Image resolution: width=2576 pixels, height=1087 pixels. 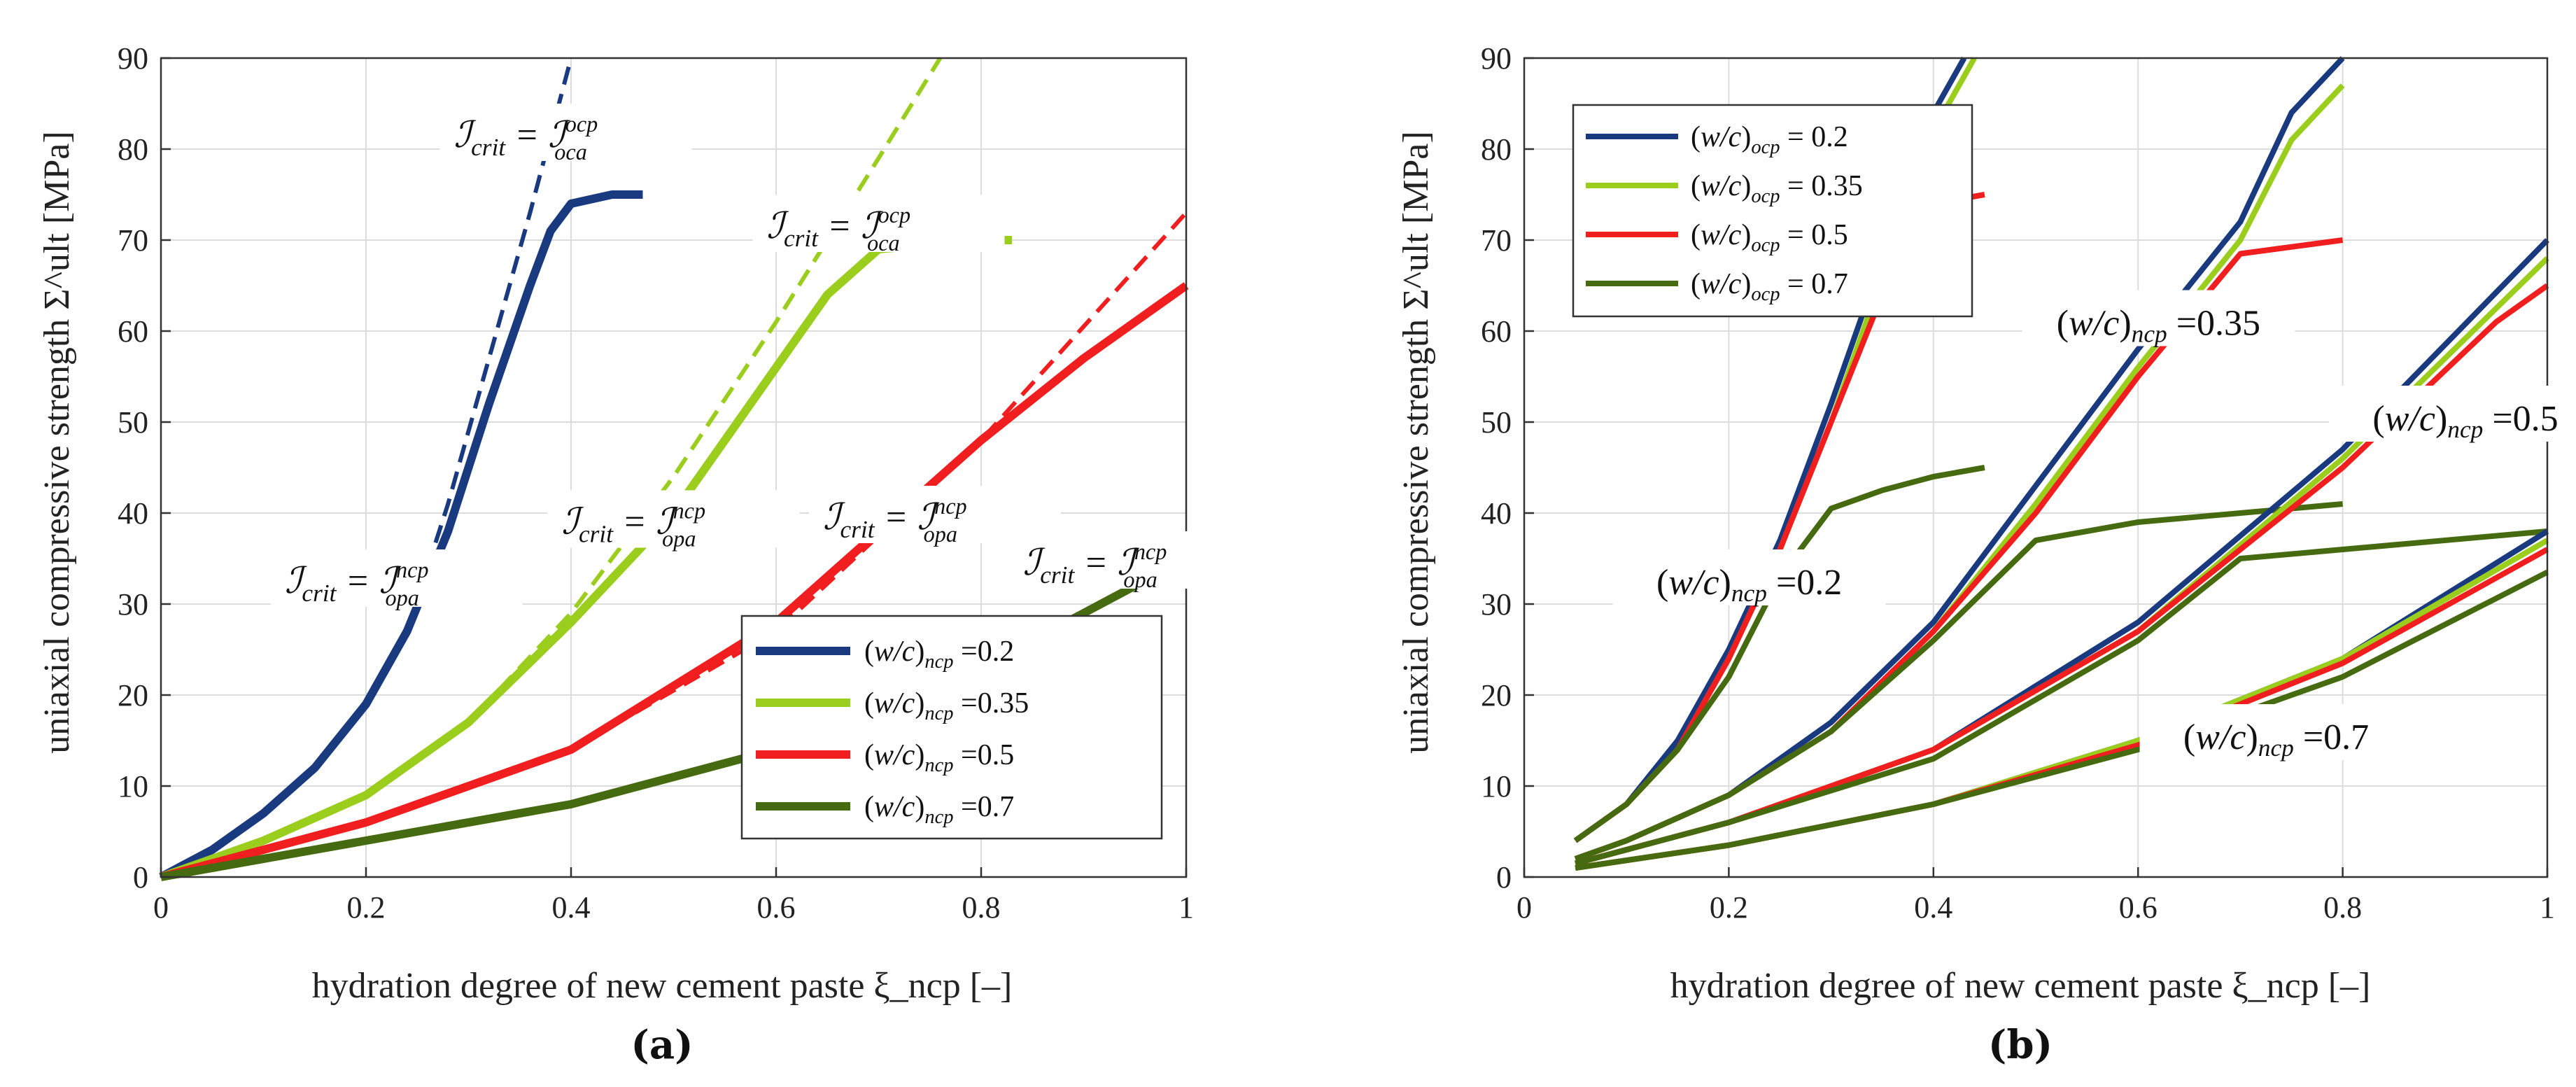 What do you see at coordinates (1769, 287) in the screenshot?
I see `legend-label: (w/c)ocp = 0.7` at bounding box center [1769, 287].